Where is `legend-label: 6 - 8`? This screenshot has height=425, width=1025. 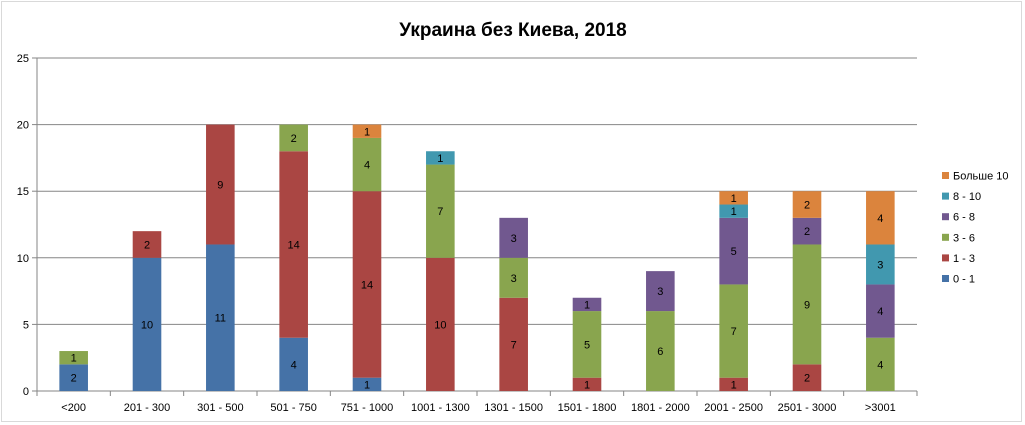
legend-label: 6 - 8 is located at coordinates (964, 218).